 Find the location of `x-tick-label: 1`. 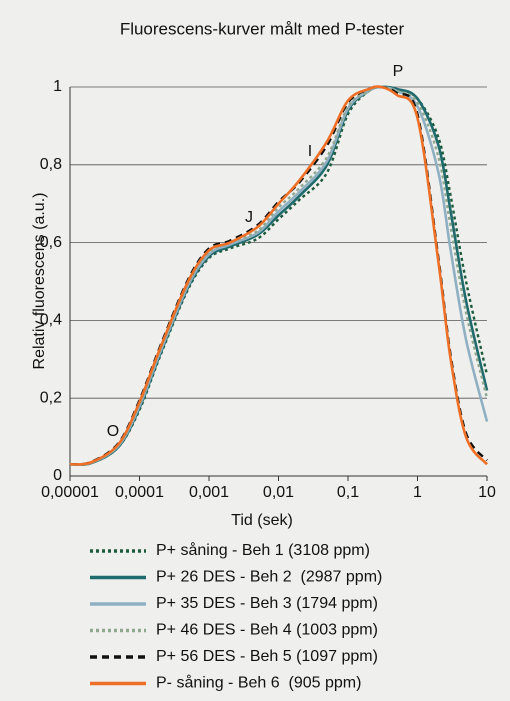

x-tick-label: 1 is located at coordinates (417, 492).